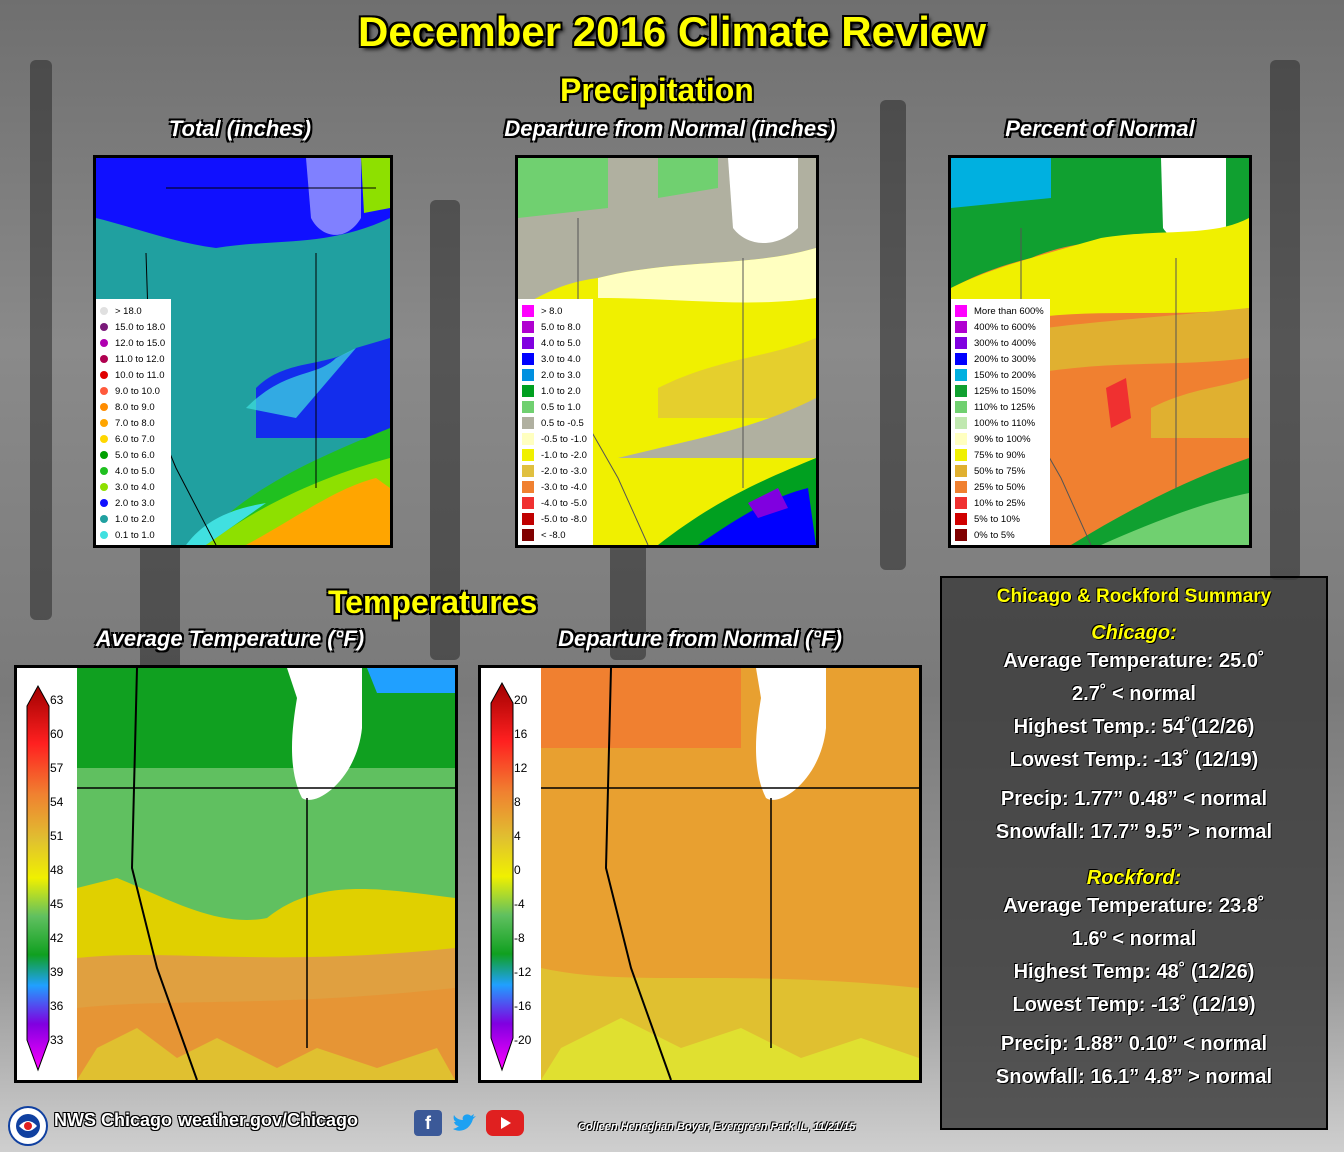  Describe the element at coordinates (135, 487) in the screenshot. I see `legend-label: 3.0 to 4.0` at that location.